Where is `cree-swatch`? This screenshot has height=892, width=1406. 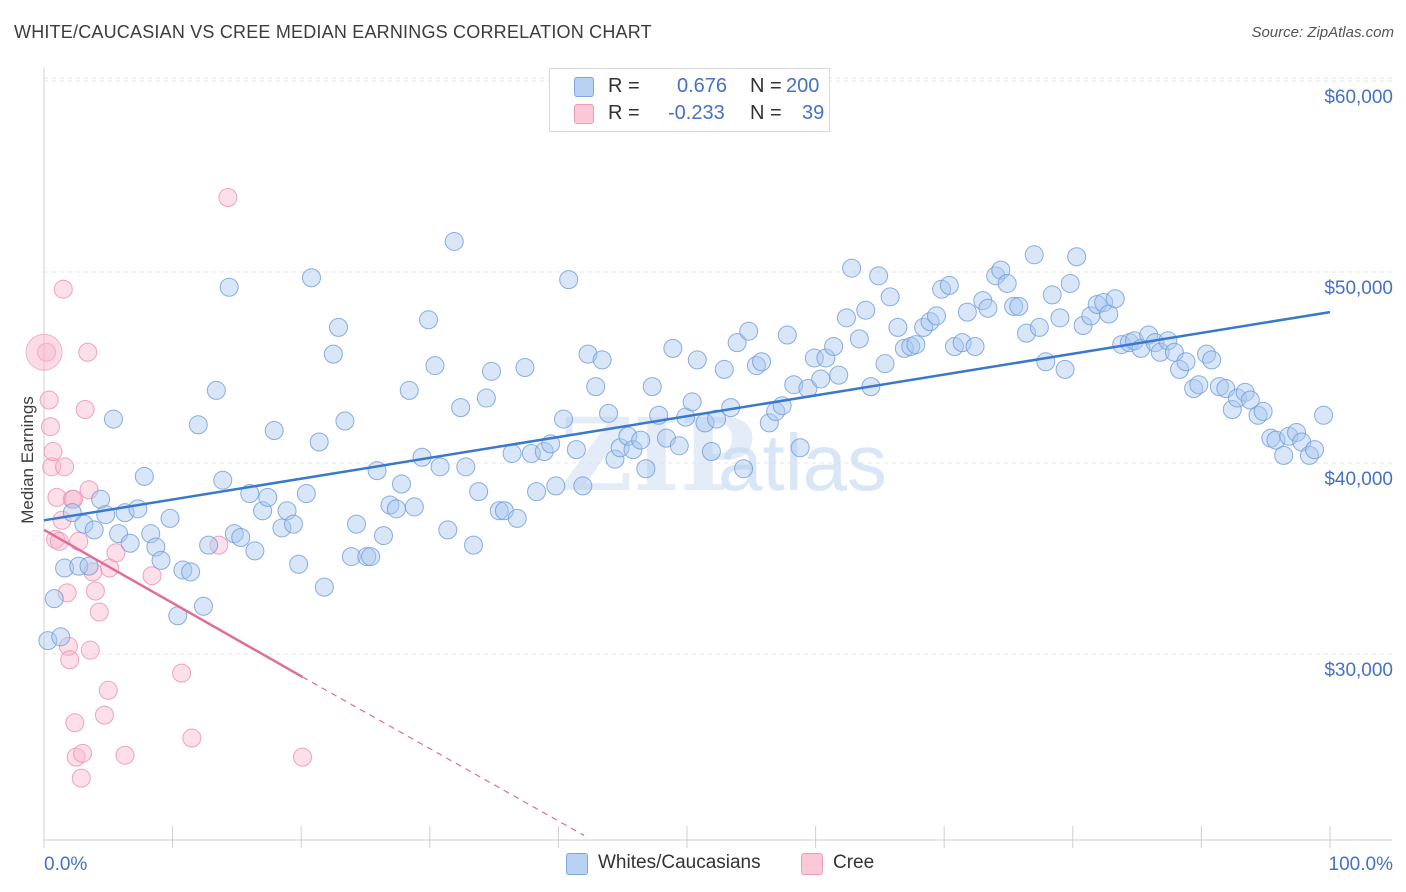
cree-swatch is located at coordinates (584, 114).